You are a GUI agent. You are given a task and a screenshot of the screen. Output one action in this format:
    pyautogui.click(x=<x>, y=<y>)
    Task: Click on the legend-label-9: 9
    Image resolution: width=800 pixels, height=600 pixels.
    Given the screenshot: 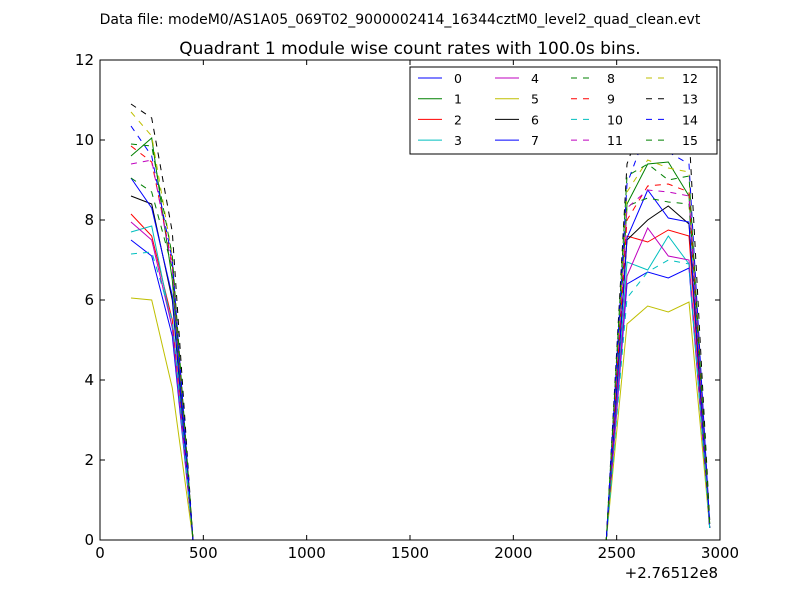 What is the action you would take?
    pyautogui.click(x=611, y=99)
    